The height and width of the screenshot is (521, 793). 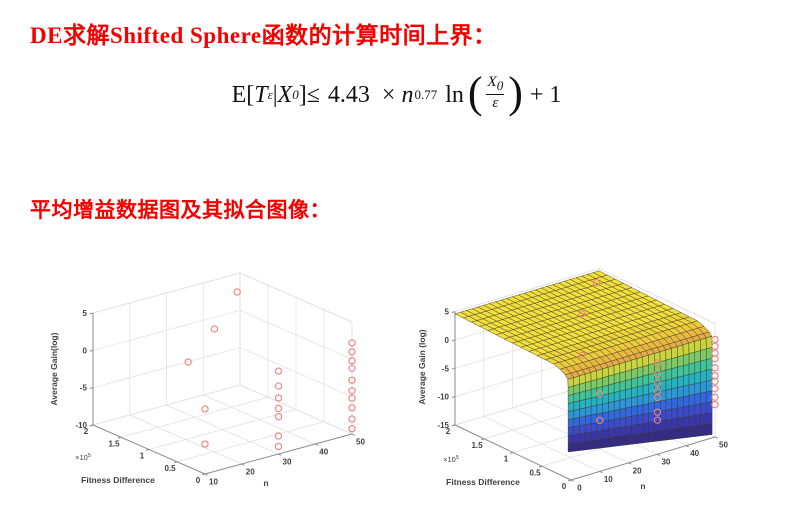 I want to click on section-heading: 平均增益数据图及其拟合图像：, so click(x=180, y=210).